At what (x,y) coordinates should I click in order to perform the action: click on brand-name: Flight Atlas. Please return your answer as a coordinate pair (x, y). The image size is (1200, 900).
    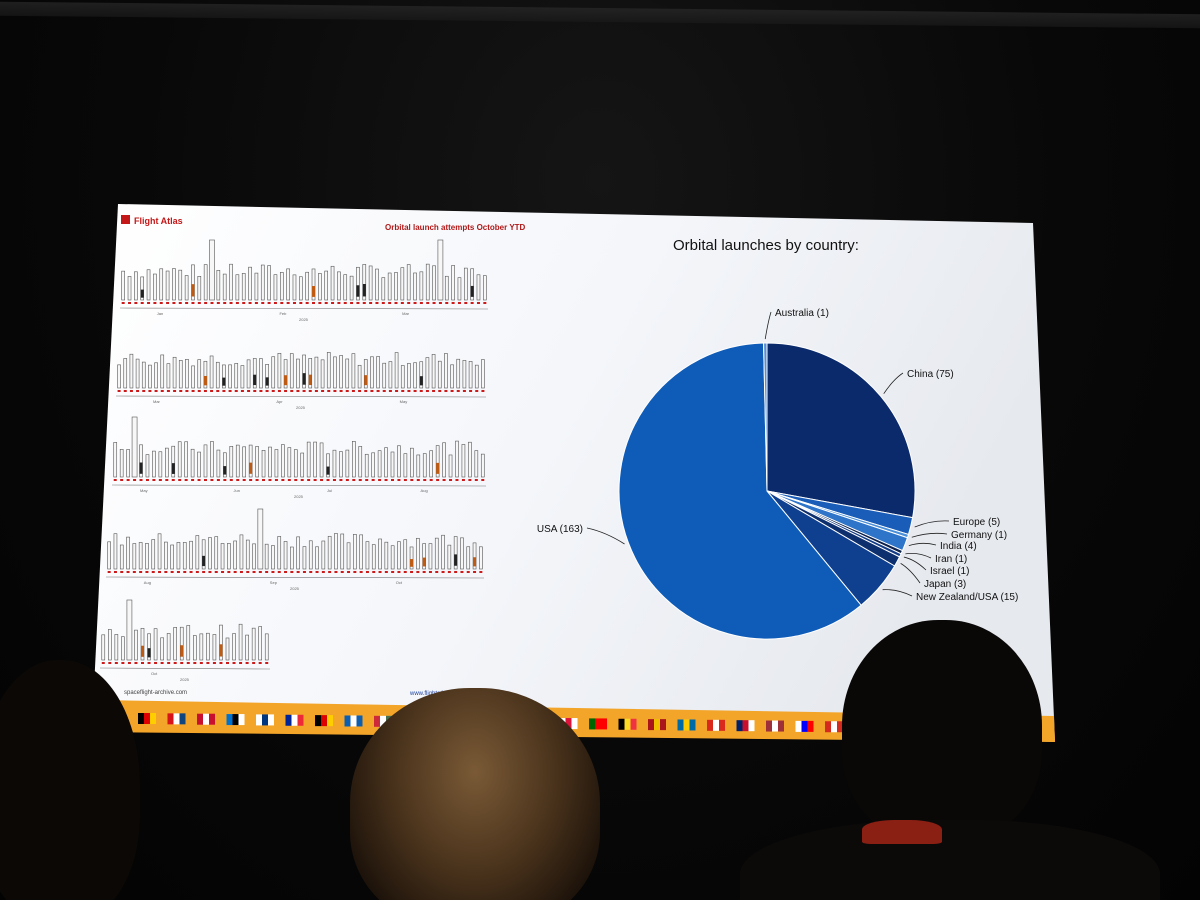
    Looking at the image, I should click on (158, 221).